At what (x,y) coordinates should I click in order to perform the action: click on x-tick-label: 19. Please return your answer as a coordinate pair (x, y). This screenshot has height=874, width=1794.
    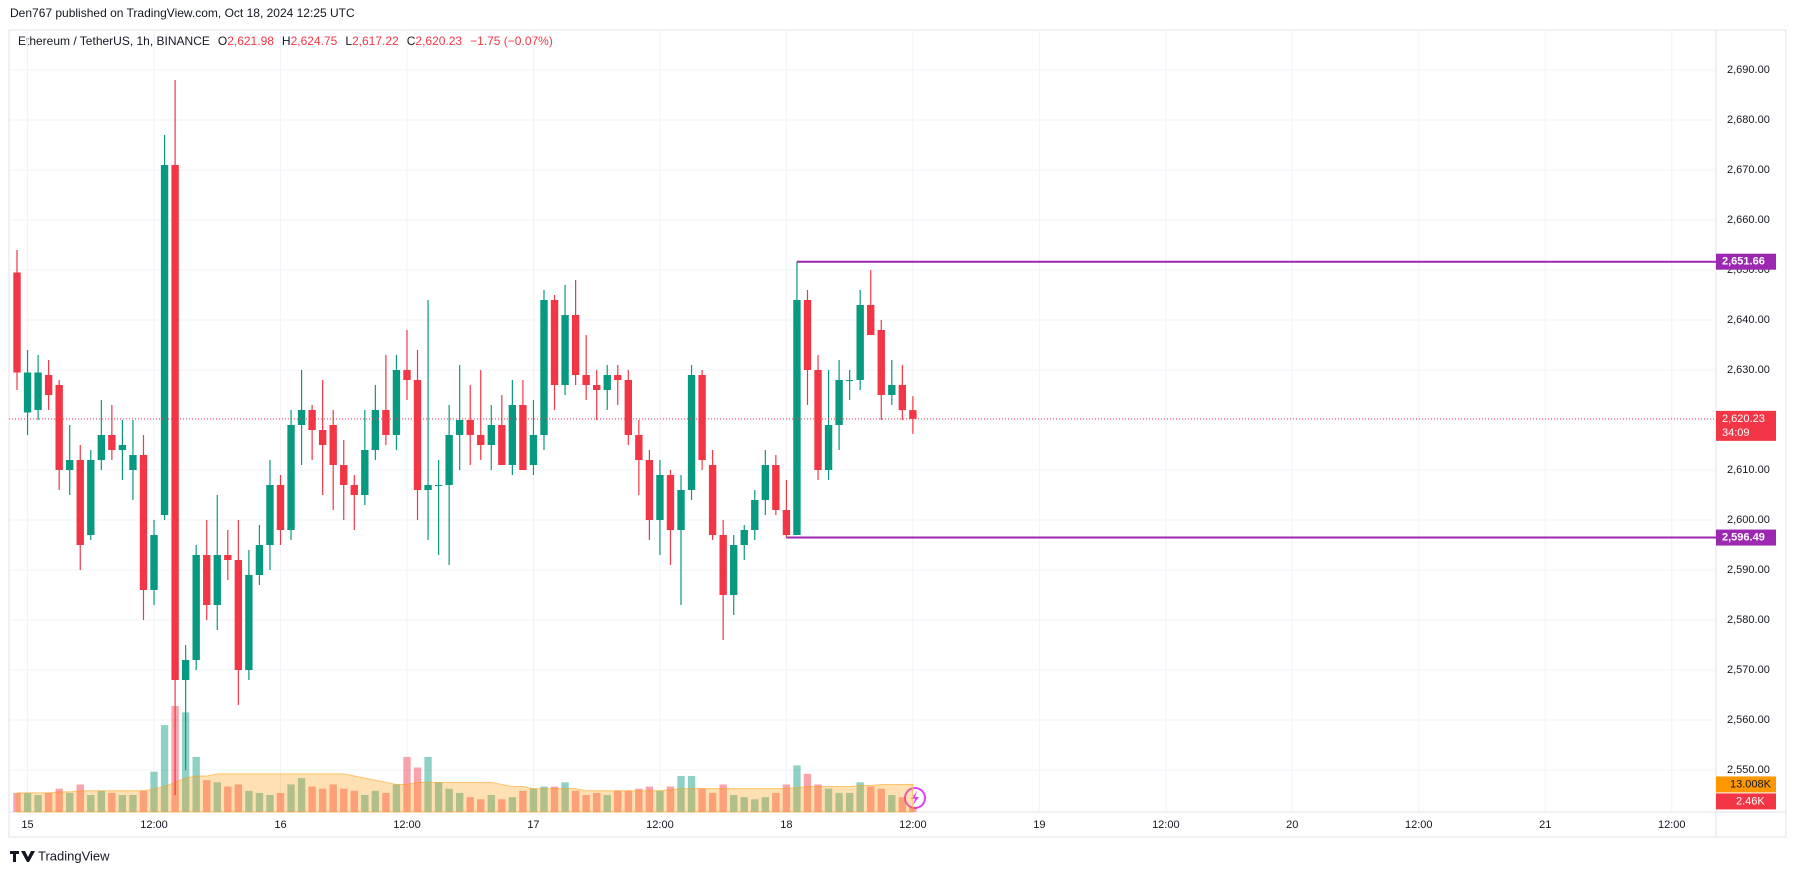
    Looking at the image, I should click on (1039, 825).